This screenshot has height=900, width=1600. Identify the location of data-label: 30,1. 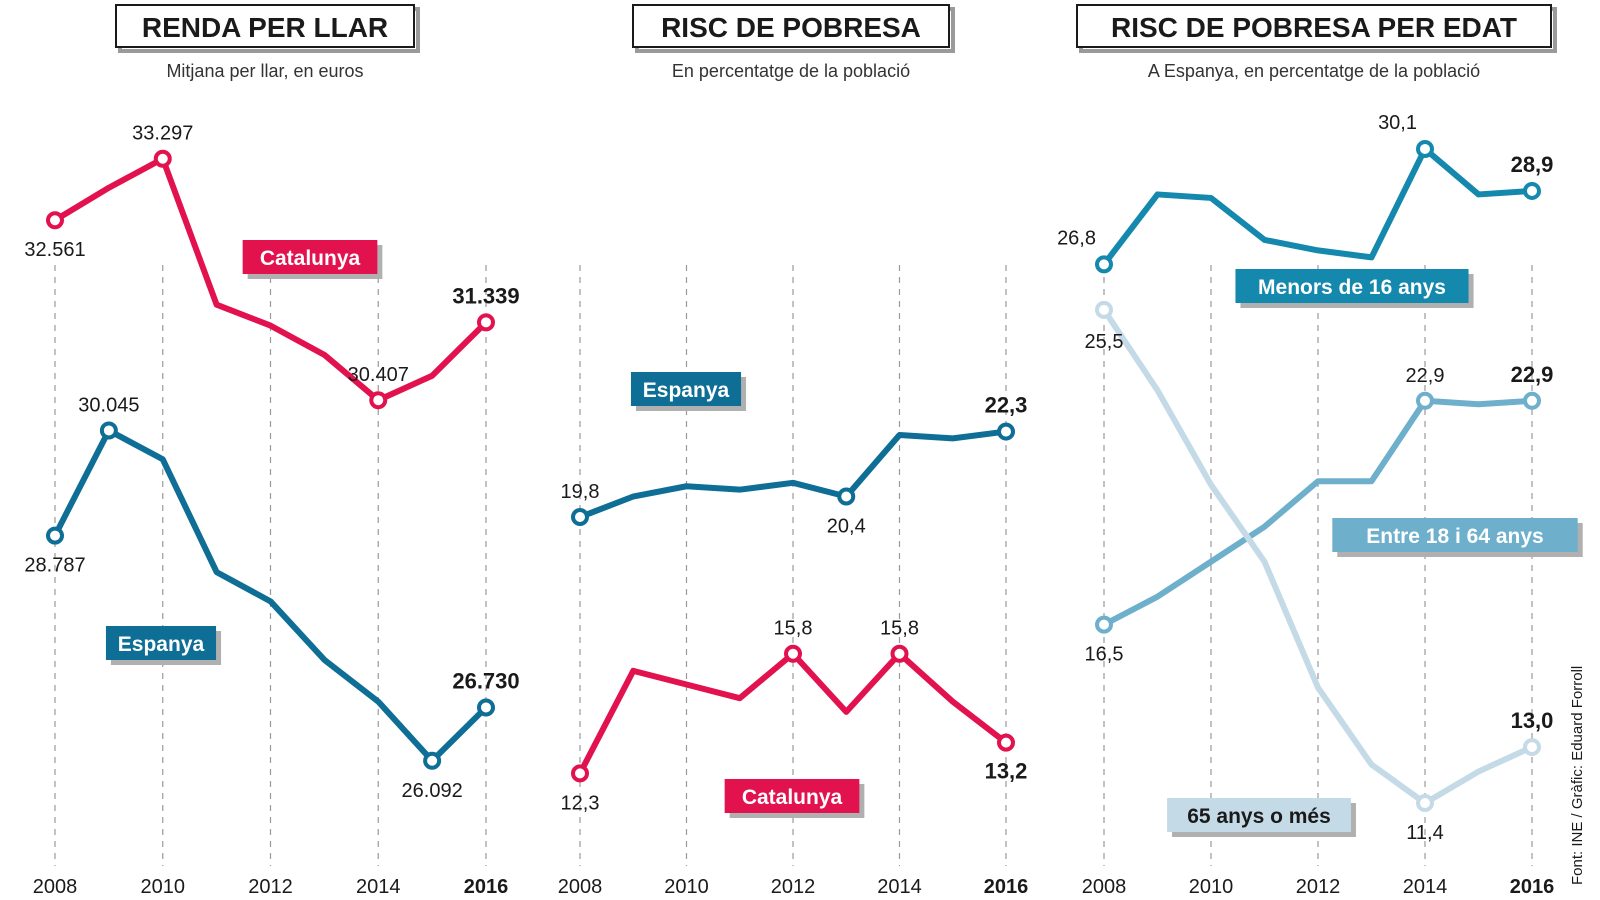
(1397, 123).